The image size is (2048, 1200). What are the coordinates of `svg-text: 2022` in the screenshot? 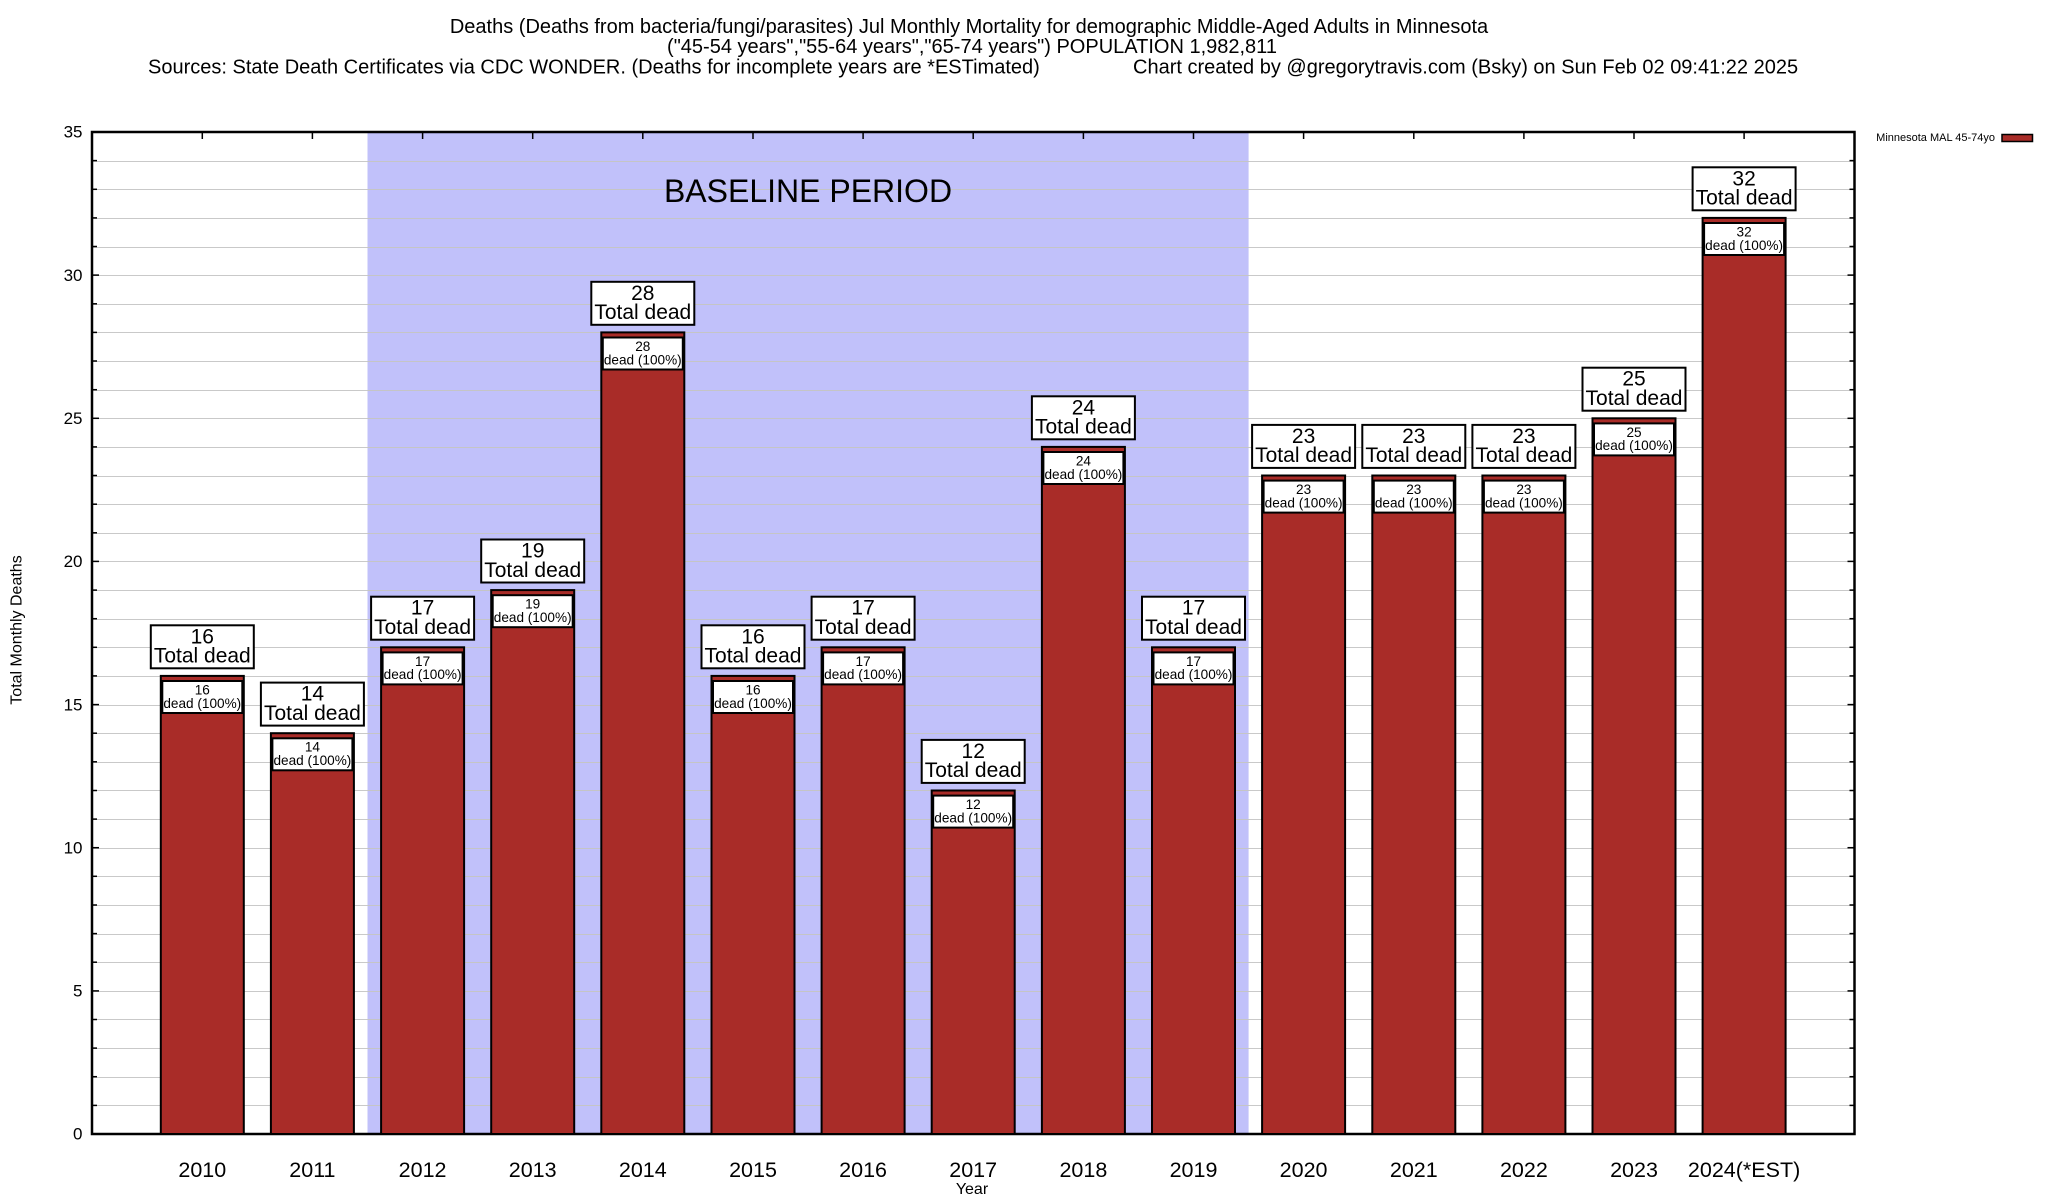 It's located at (1524, 1170).